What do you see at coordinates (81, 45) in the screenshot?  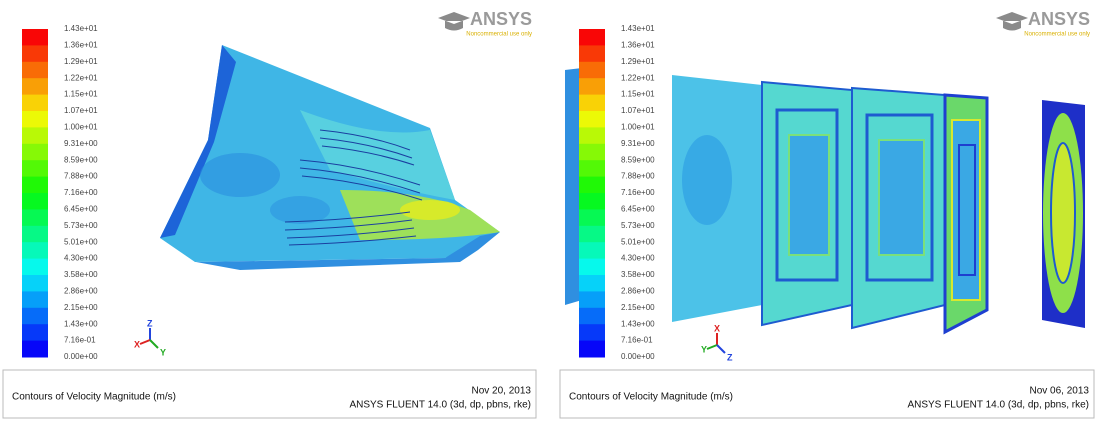 I see `colorbar-label: 1.36e+01` at bounding box center [81, 45].